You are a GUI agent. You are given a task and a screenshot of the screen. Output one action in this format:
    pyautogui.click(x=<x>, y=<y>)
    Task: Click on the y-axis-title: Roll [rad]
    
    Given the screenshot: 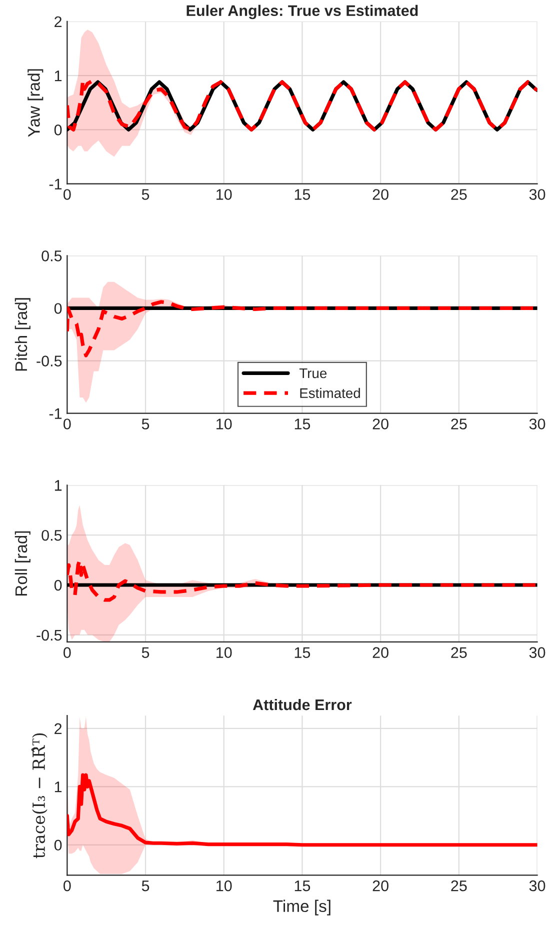 What is the action you would take?
    pyautogui.click(x=22, y=563)
    